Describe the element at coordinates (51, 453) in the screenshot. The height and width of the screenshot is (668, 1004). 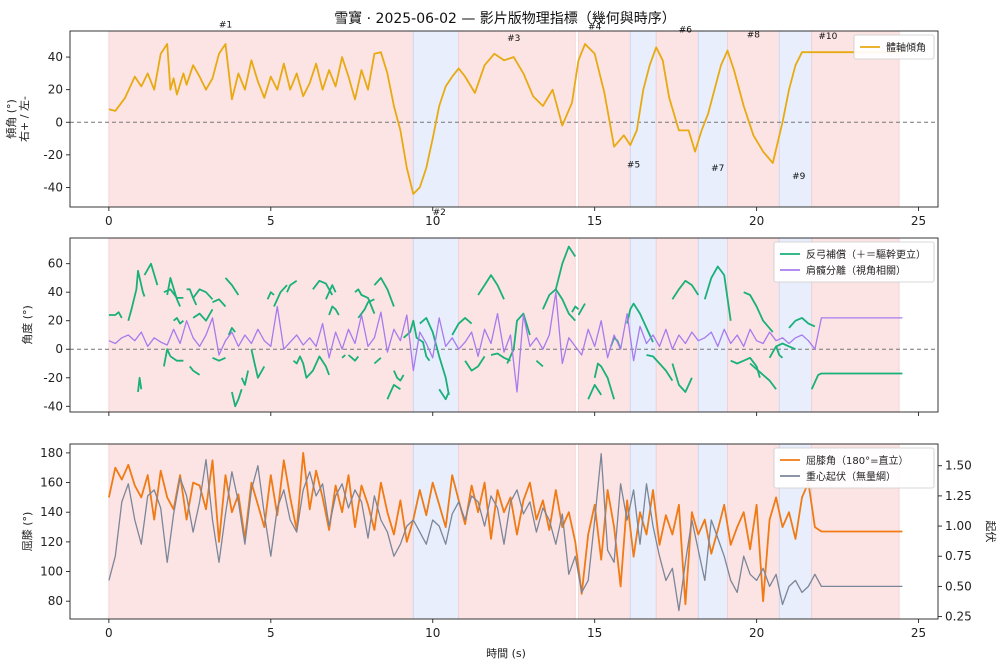
I see `y-tick-label: 180` at that location.